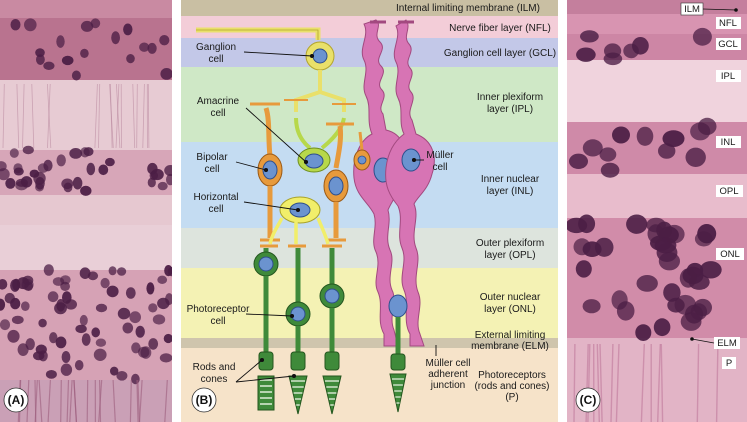 The height and width of the screenshot is (422, 747). Describe the element at coordinates (217, 113) in the screenshot. I see `label-amacrine-l2: cell` at that location.